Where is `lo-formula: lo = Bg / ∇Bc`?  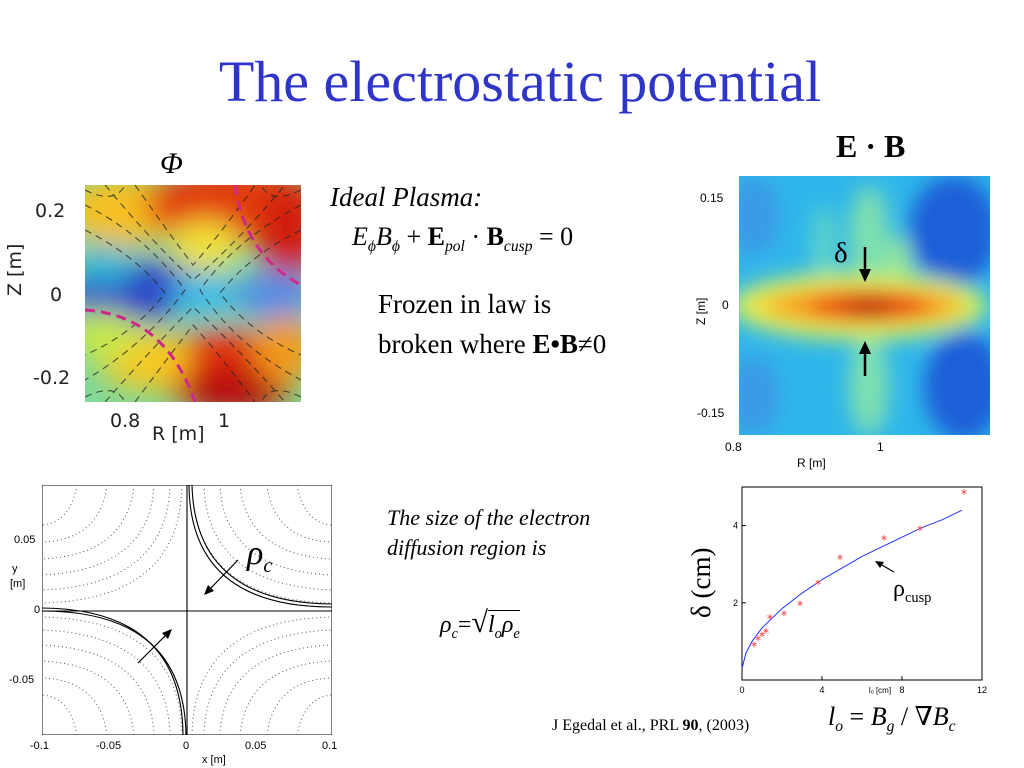
lo-formula: lo = Bg / ∇Bc is located at coordinates (892, 719).